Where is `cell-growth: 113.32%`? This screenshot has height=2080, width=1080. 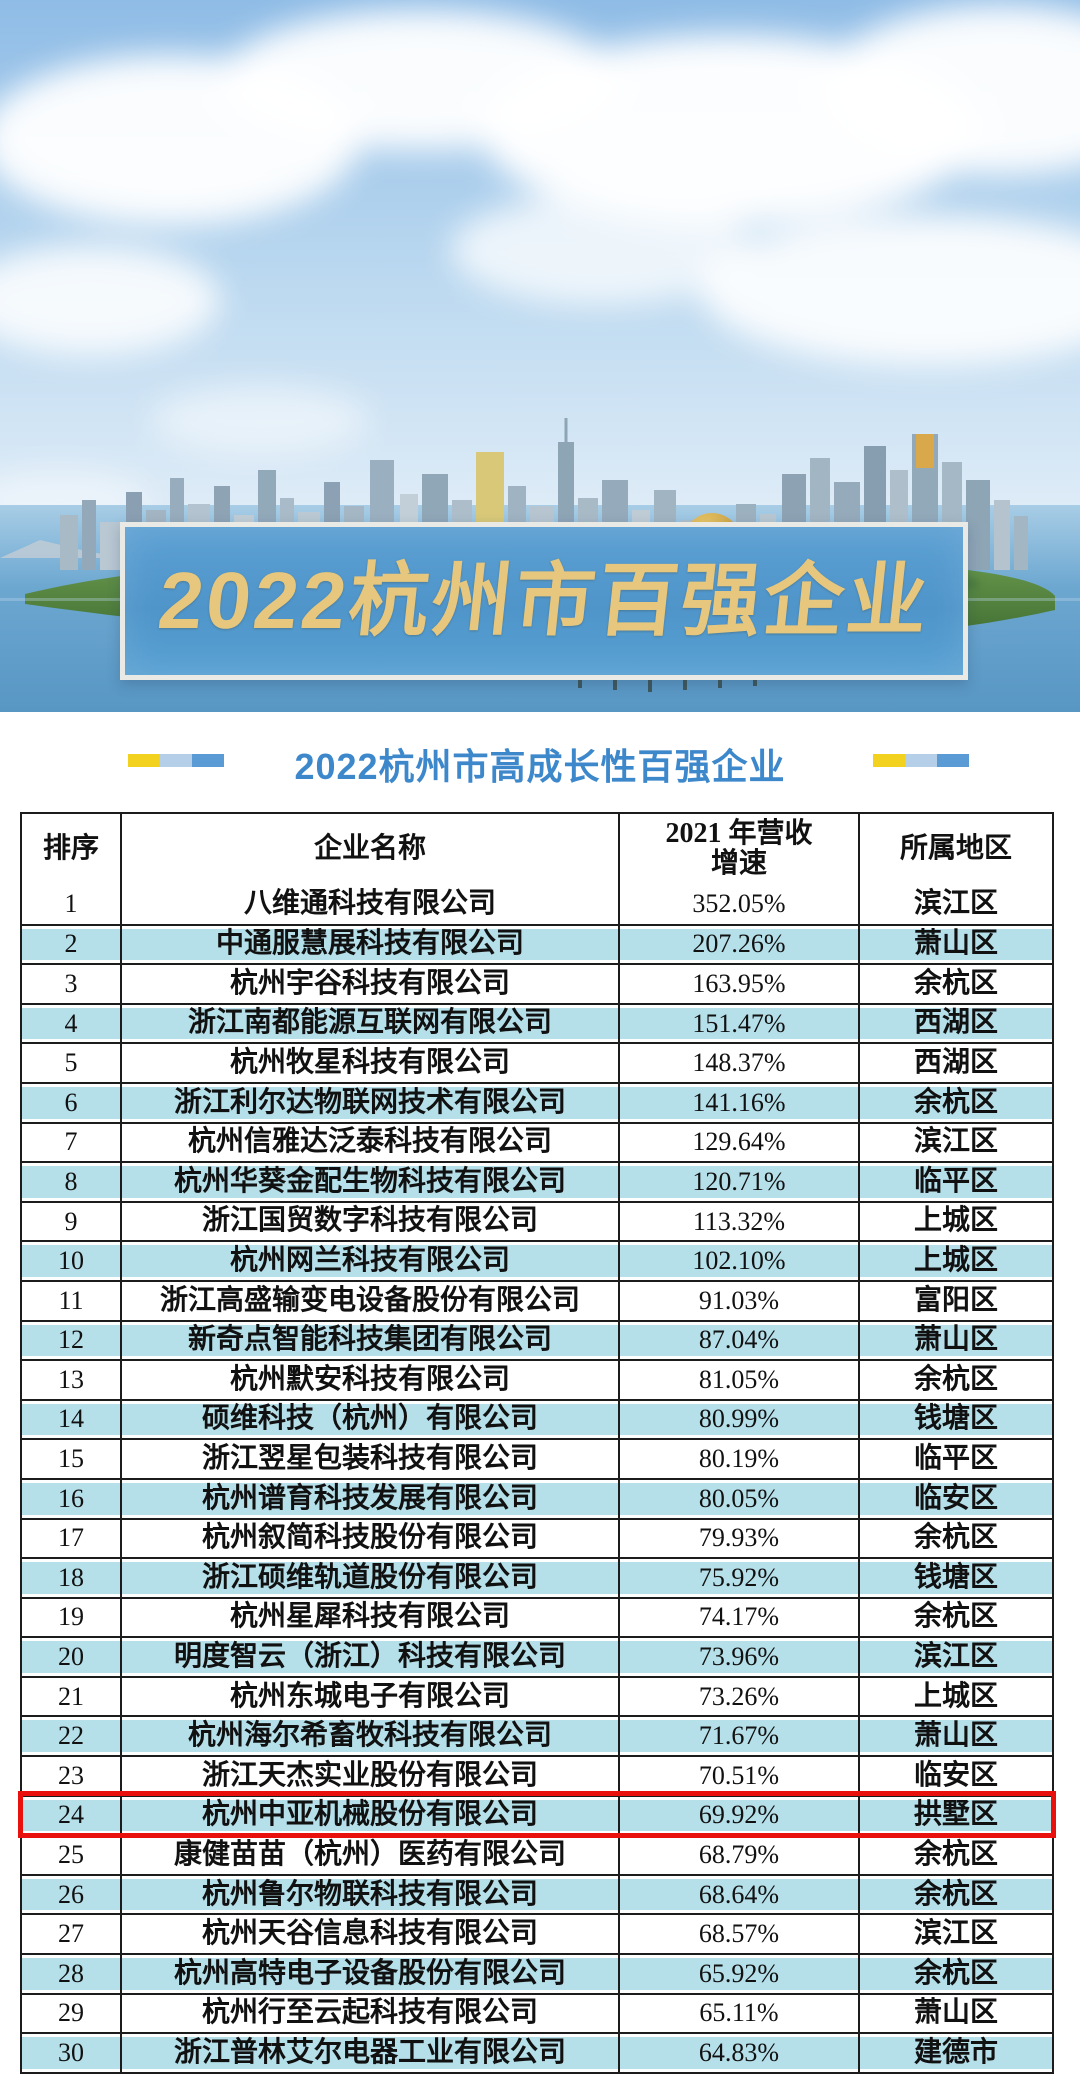
cell-growth: 113.32% is located at coordinates (740, 1221).